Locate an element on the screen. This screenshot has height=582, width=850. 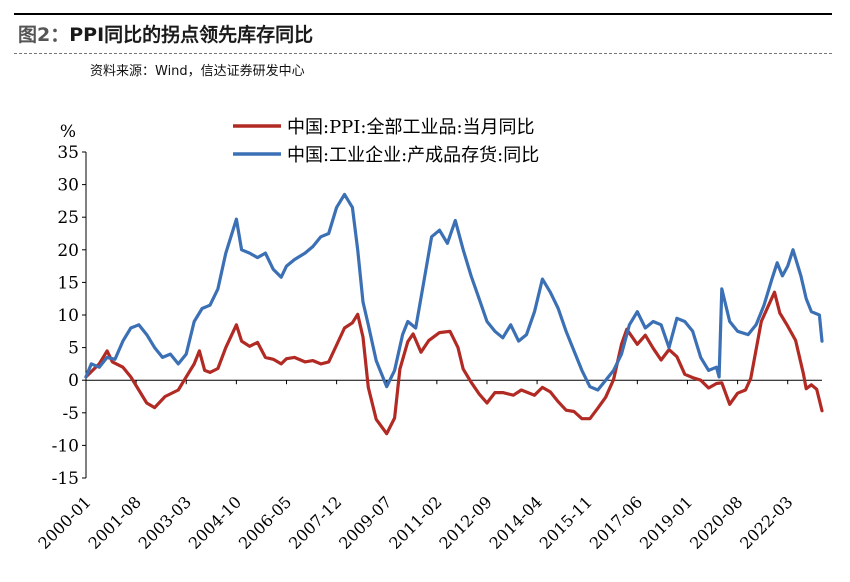
y-tick-label: 15 is located at coordinates (68, 283).